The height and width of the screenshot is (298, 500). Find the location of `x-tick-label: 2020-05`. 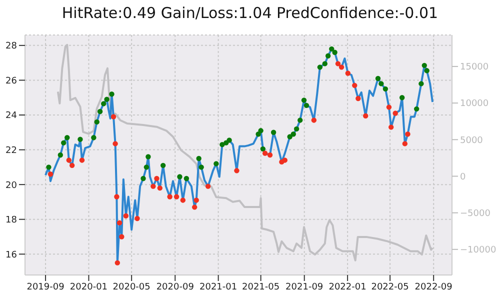

x-tick-label: 2020-05 is located at coordinates (131, 287).